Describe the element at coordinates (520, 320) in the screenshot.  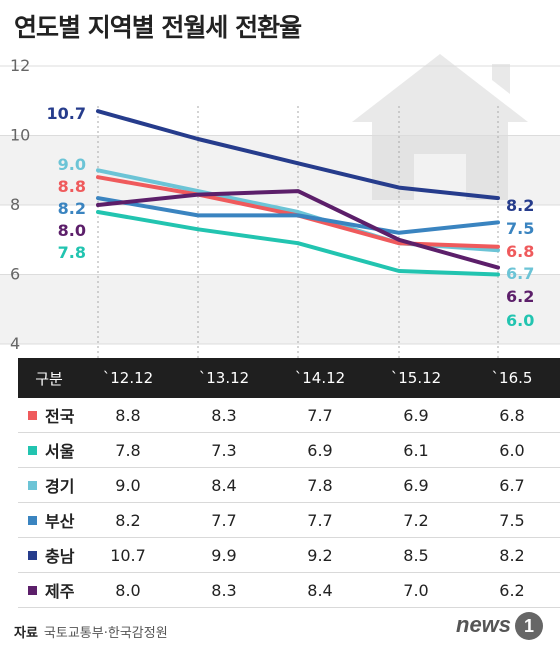
I see `end-value-label: 6.0` at that location.